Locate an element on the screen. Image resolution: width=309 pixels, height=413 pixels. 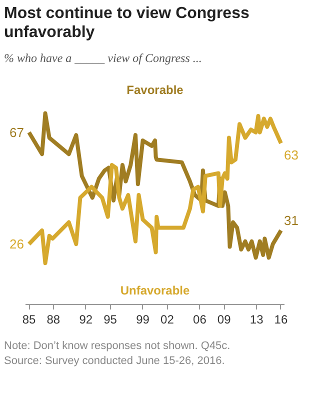
data-label: 63 is located at coordinates (291, 155).